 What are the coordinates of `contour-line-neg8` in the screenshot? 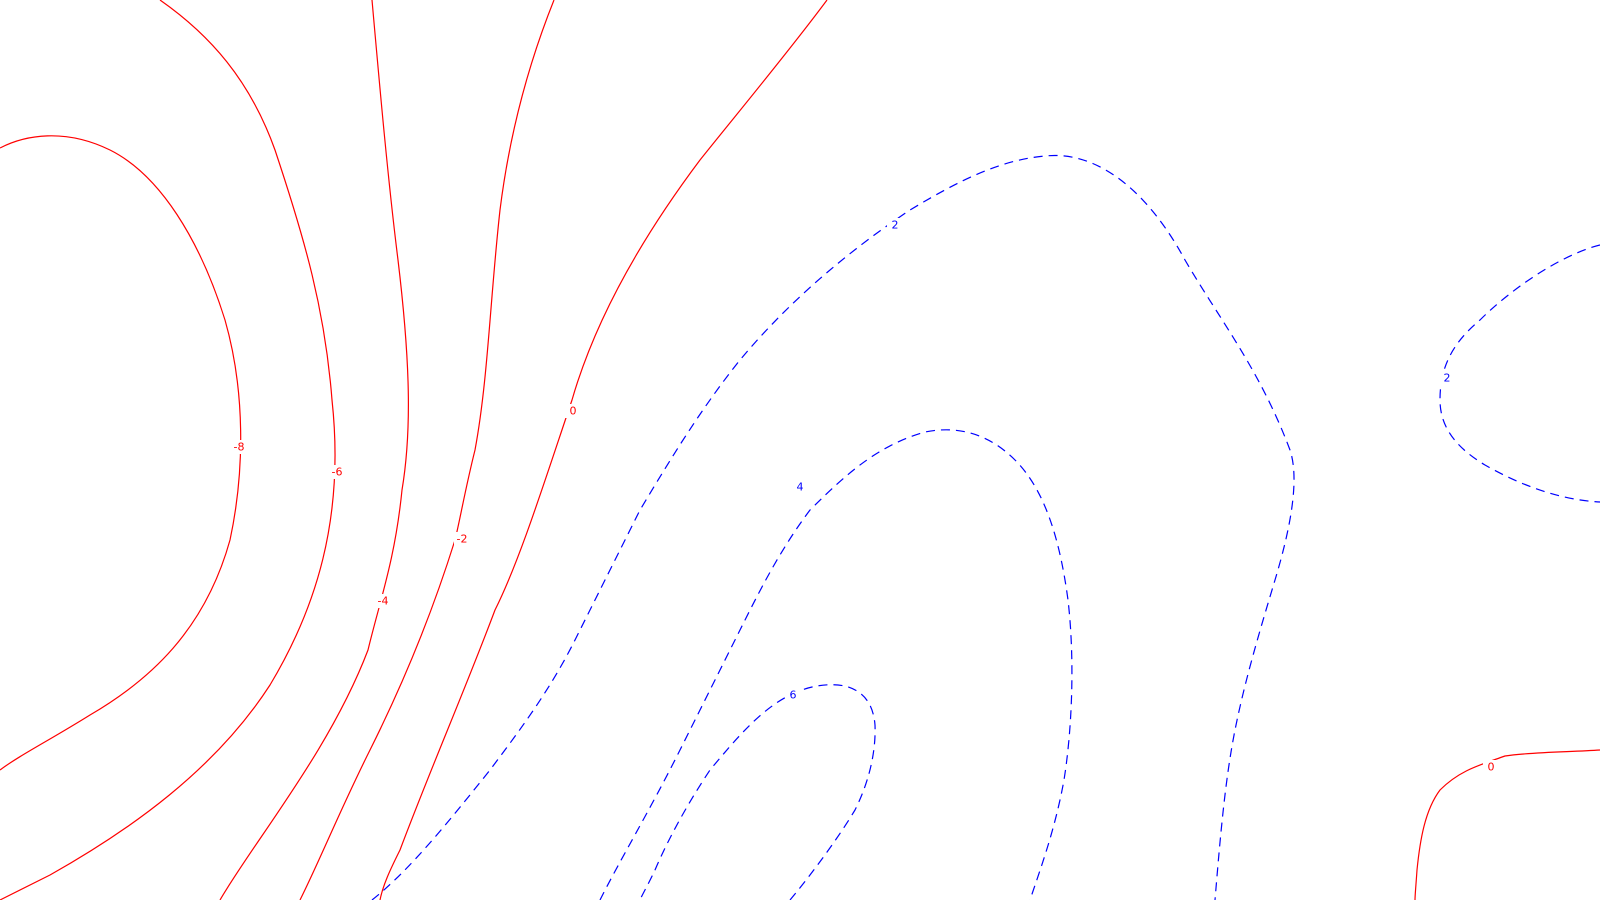 It's located at (121, 453).